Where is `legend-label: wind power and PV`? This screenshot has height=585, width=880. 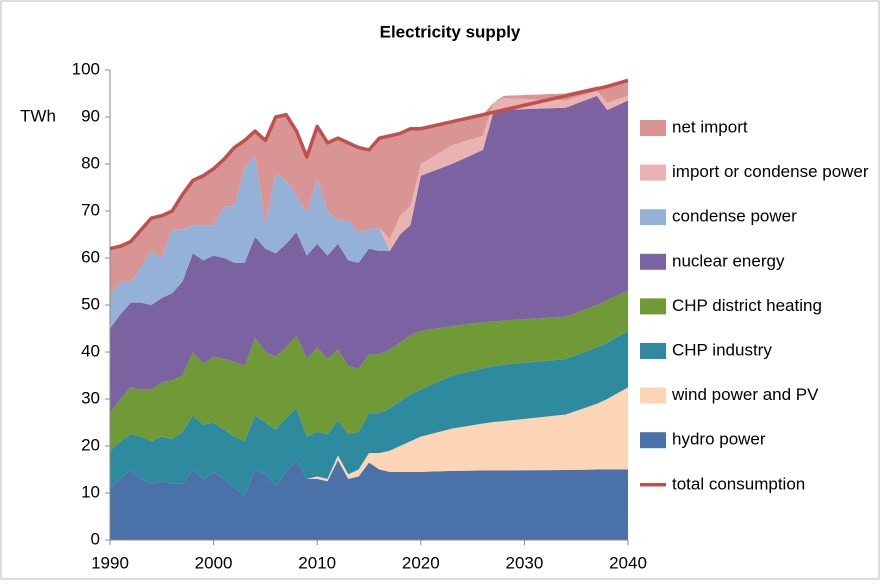 legend-label: wind power and PV is located at coordinates (745, 394).